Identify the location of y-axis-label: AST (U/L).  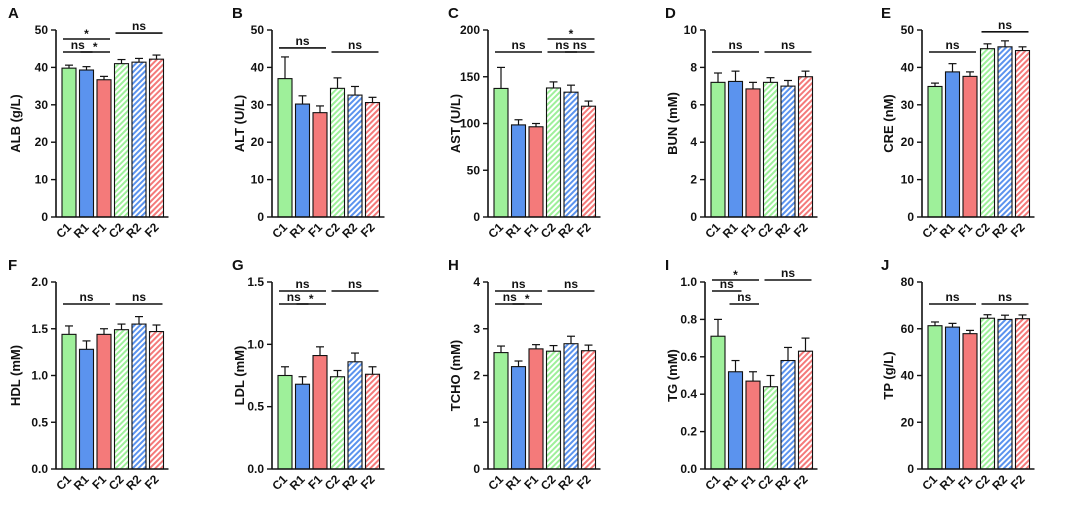
(455, 123).